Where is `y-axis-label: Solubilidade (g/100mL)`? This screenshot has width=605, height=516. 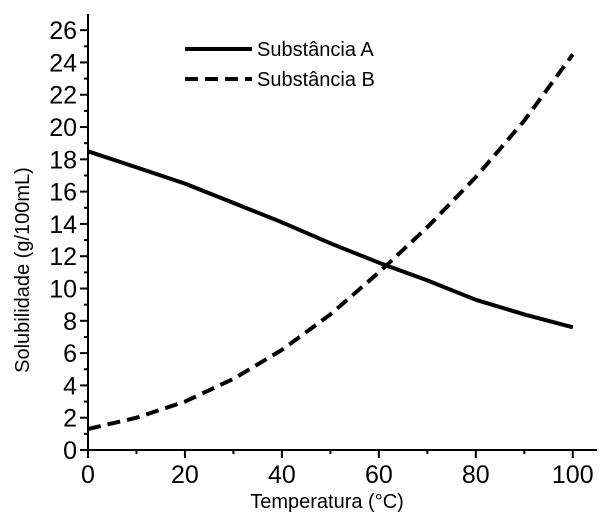
y-axis-label: Solubilidade (g/100mL) is located at coordinates (23, 270).